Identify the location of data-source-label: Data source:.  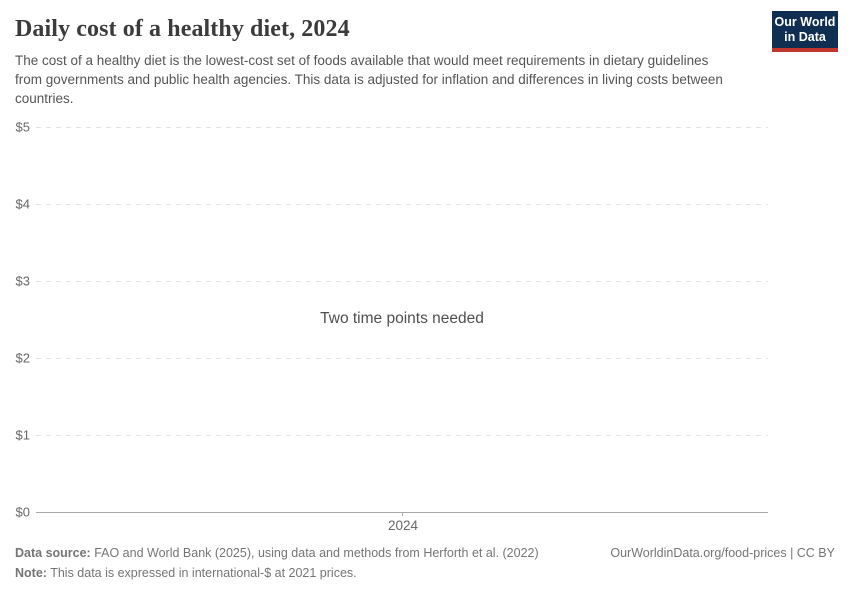
(53, 553).